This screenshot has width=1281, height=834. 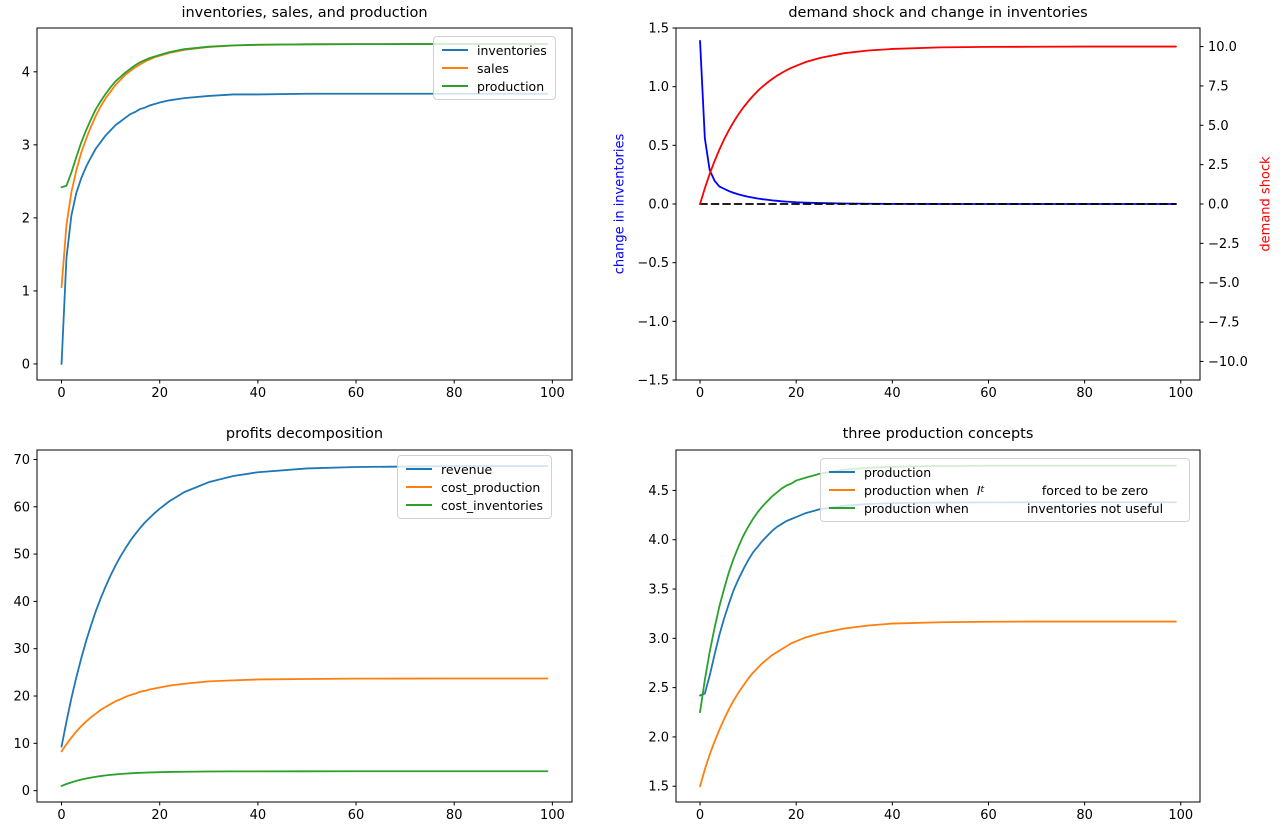 I want to click on legend-item: production, so click(x=494, y=86).